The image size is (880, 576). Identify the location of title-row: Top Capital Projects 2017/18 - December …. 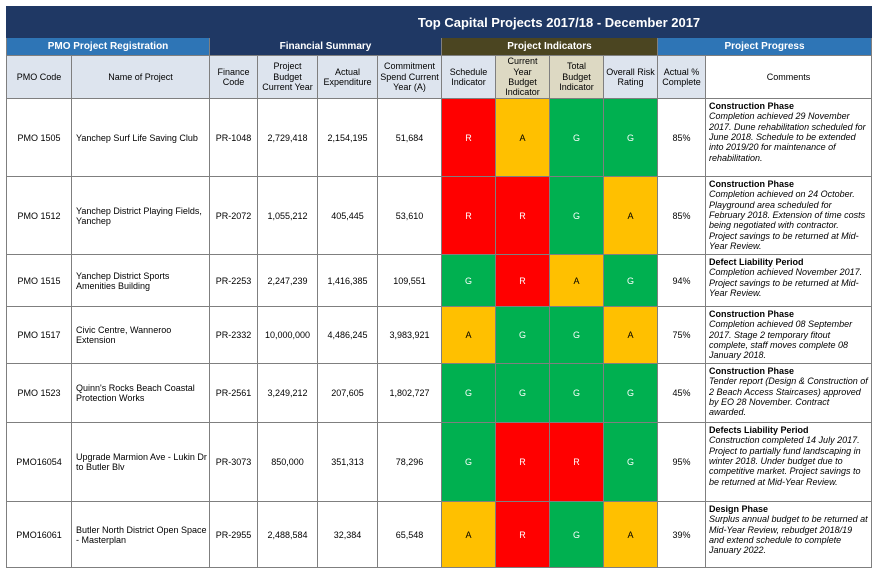
(439, 22).